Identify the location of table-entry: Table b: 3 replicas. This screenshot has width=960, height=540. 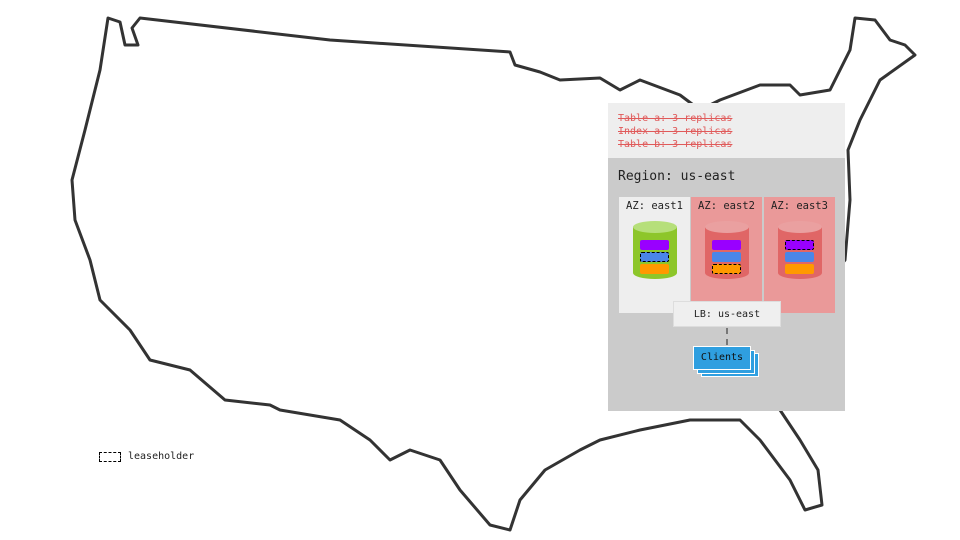
(675, 144).